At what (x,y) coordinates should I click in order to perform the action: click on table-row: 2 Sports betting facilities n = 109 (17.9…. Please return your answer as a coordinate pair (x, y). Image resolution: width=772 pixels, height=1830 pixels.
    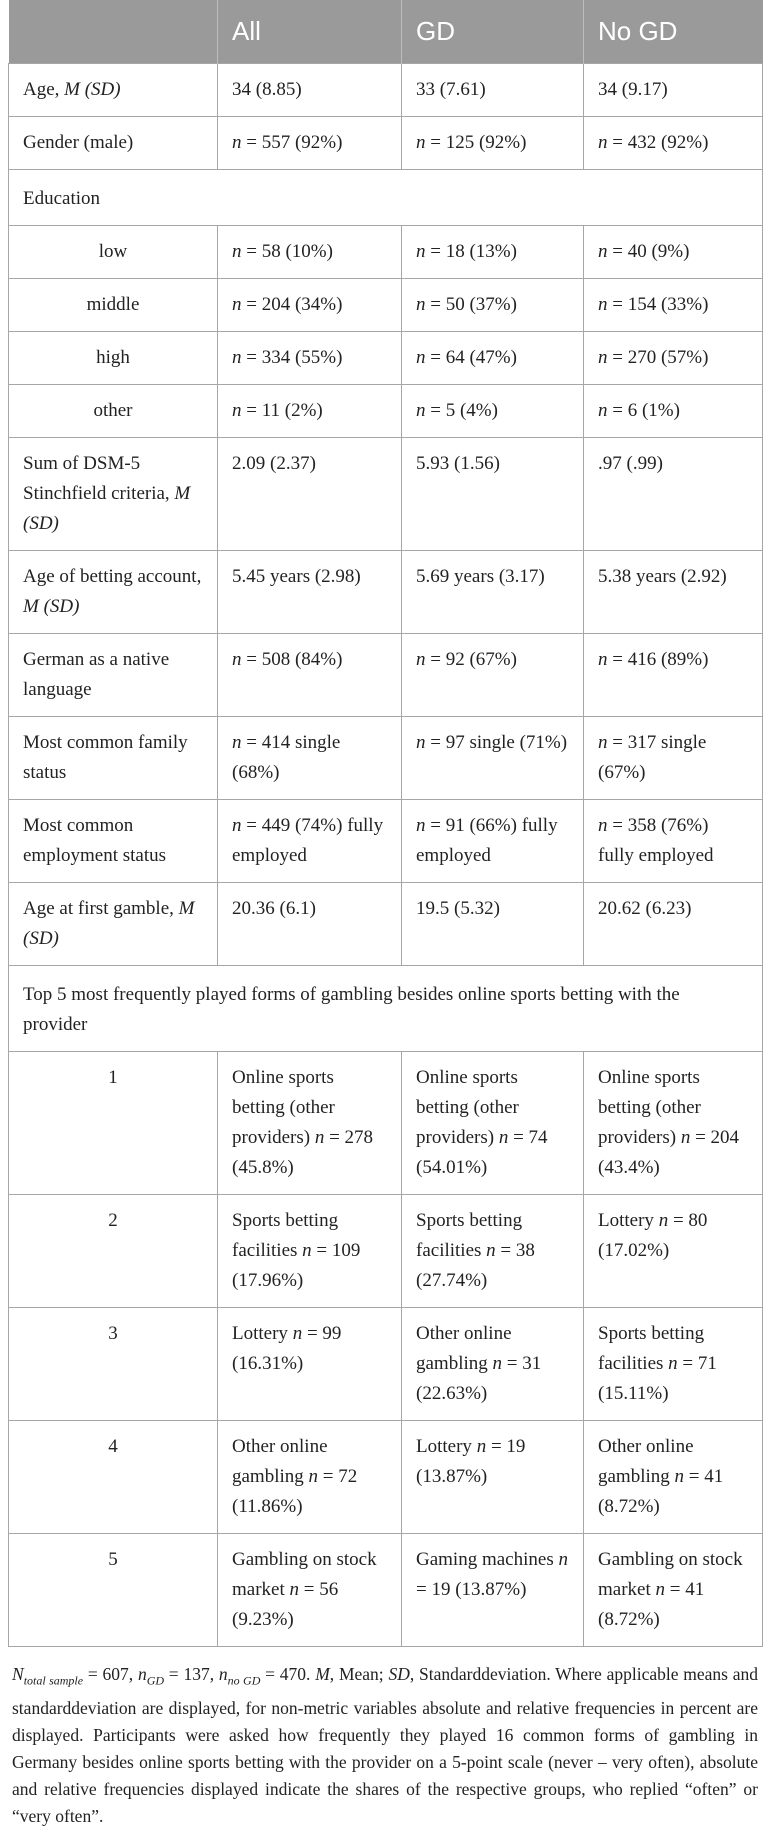
    Looking at the image, I should click on (385, 1251).